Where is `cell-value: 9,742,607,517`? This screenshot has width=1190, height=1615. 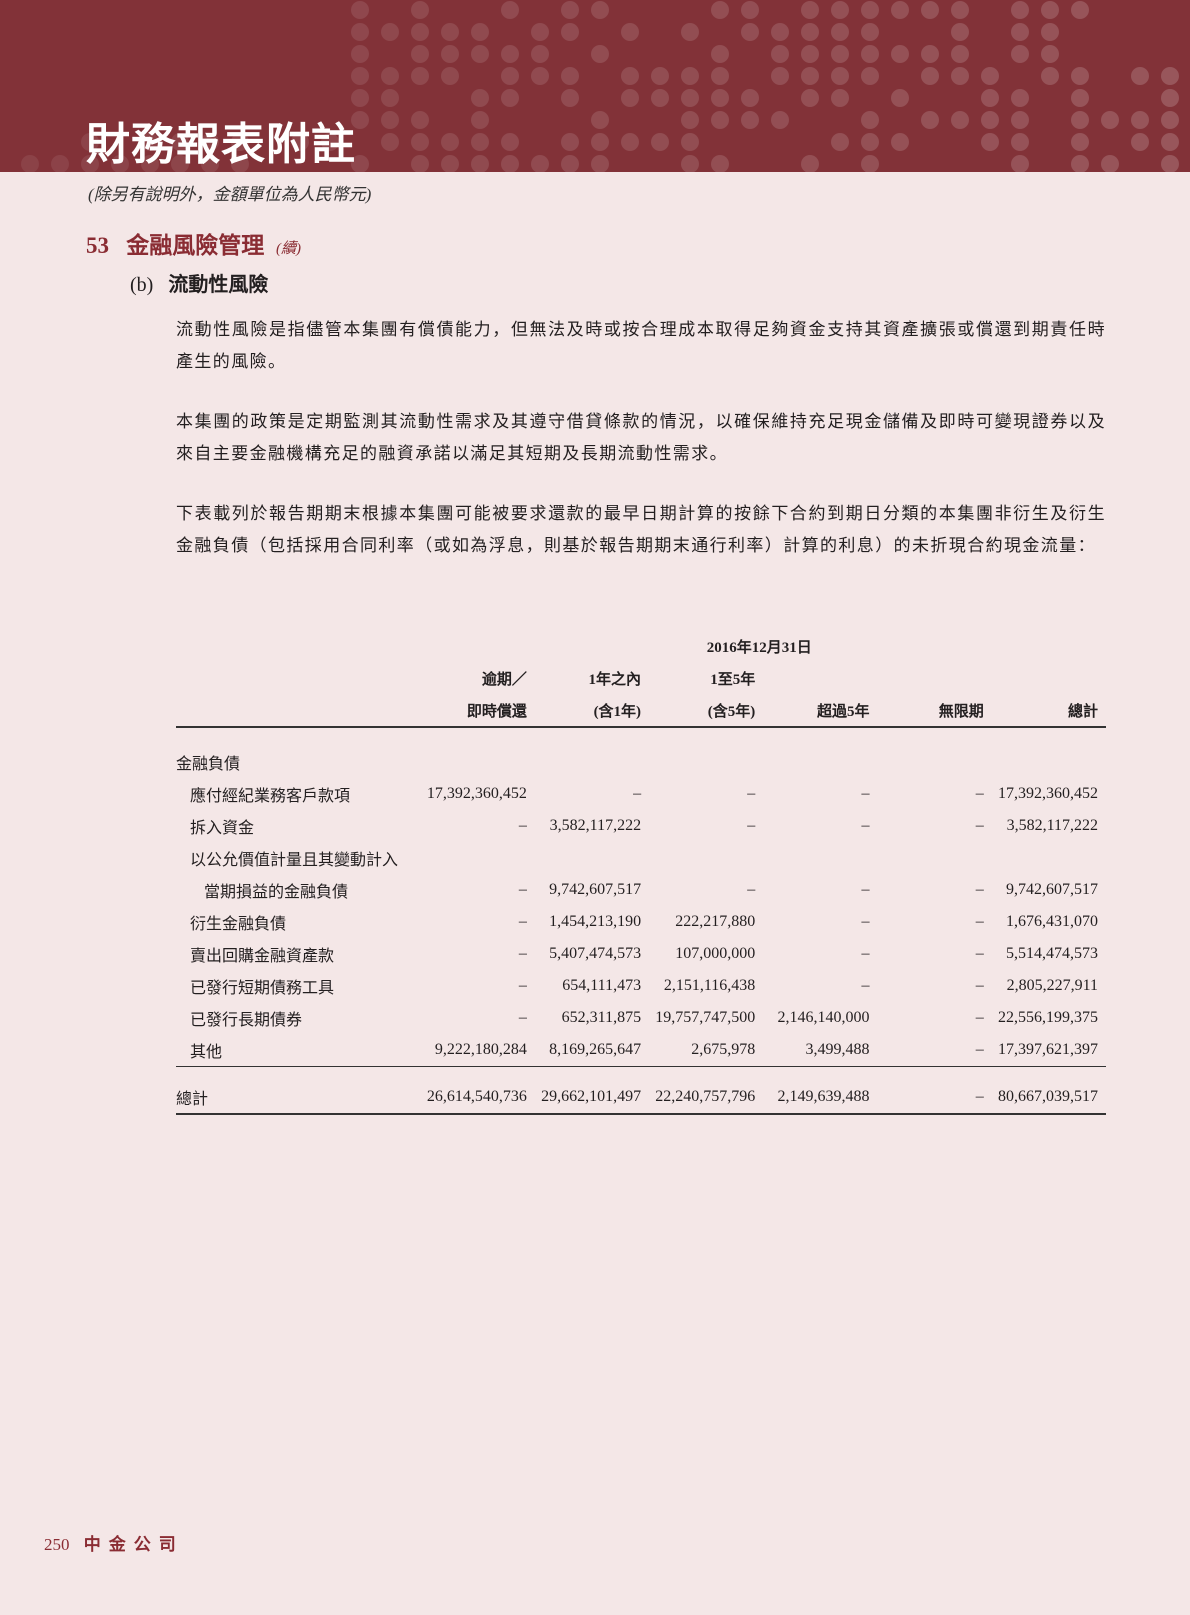 cell-value: 9,742,607,517 is located at coordinates (595, 889).